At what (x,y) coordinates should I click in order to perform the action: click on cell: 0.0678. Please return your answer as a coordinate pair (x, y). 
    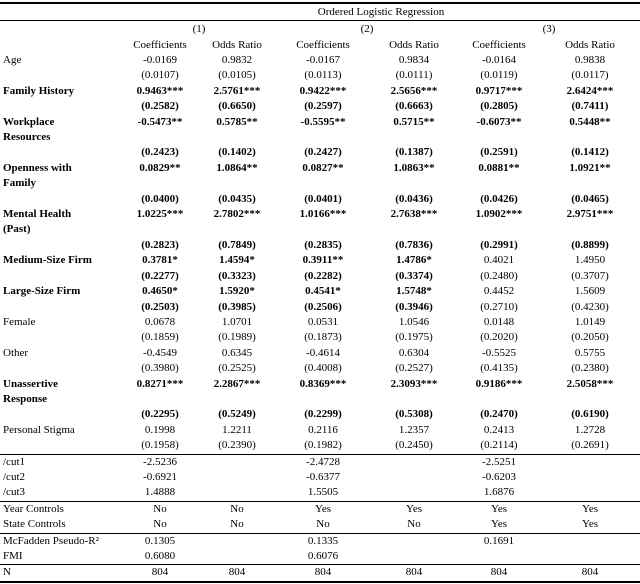
    Looking at the image, I should click on (160, 321).